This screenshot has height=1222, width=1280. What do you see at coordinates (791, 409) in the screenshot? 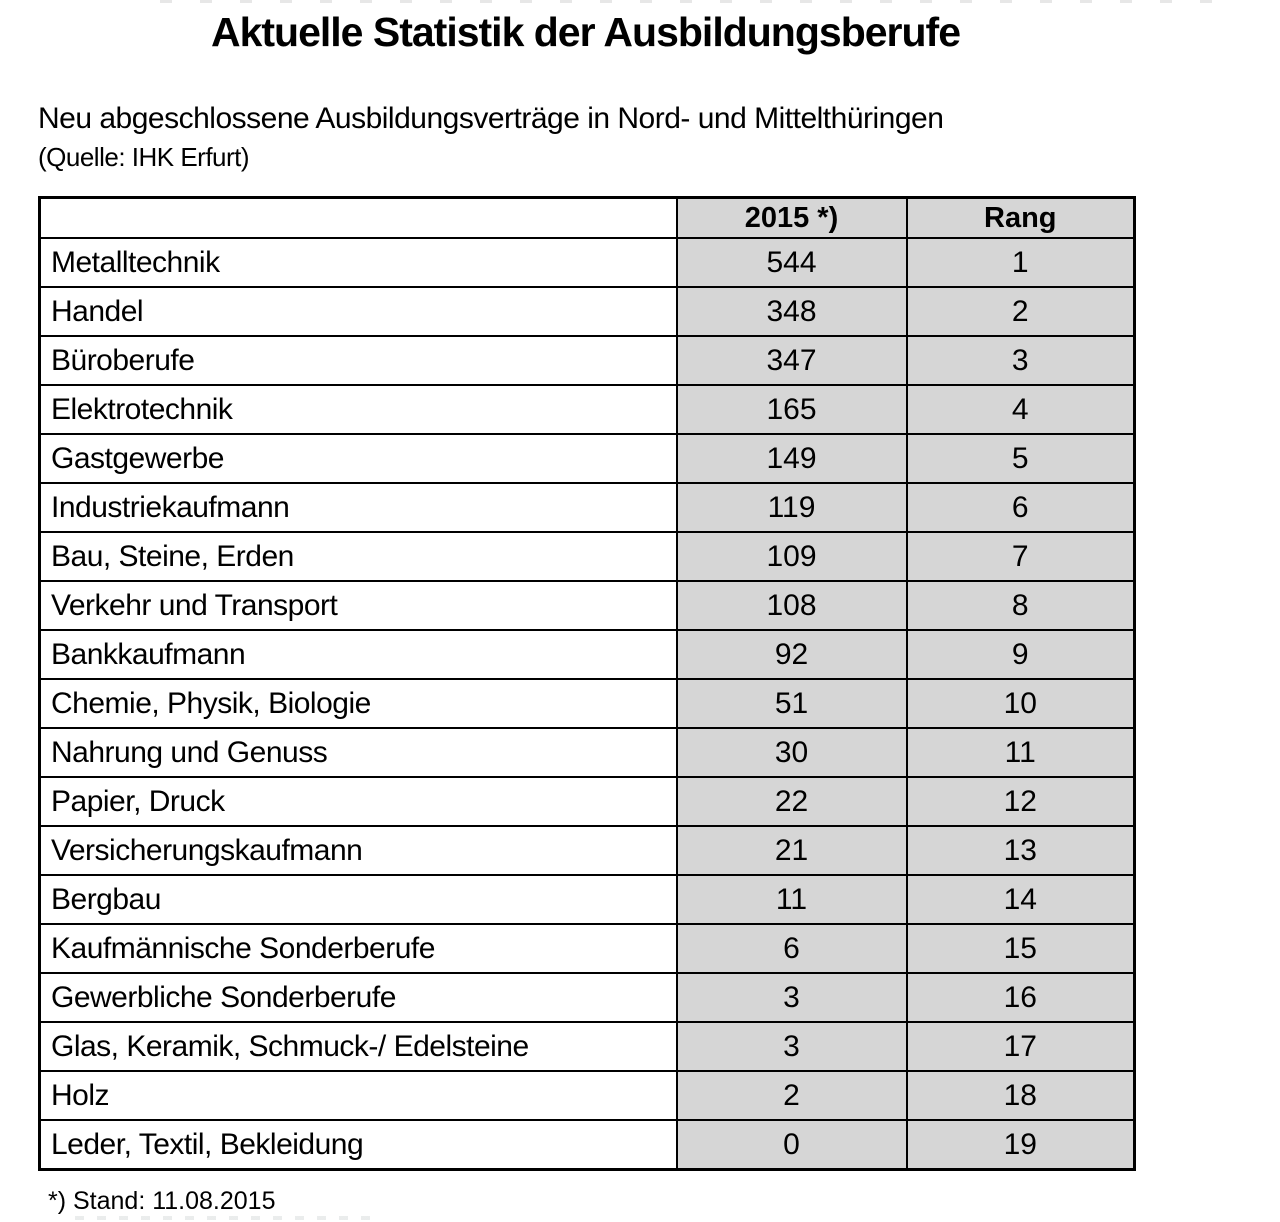
I see `value-cell: 165` at bounding box center [791, 409].